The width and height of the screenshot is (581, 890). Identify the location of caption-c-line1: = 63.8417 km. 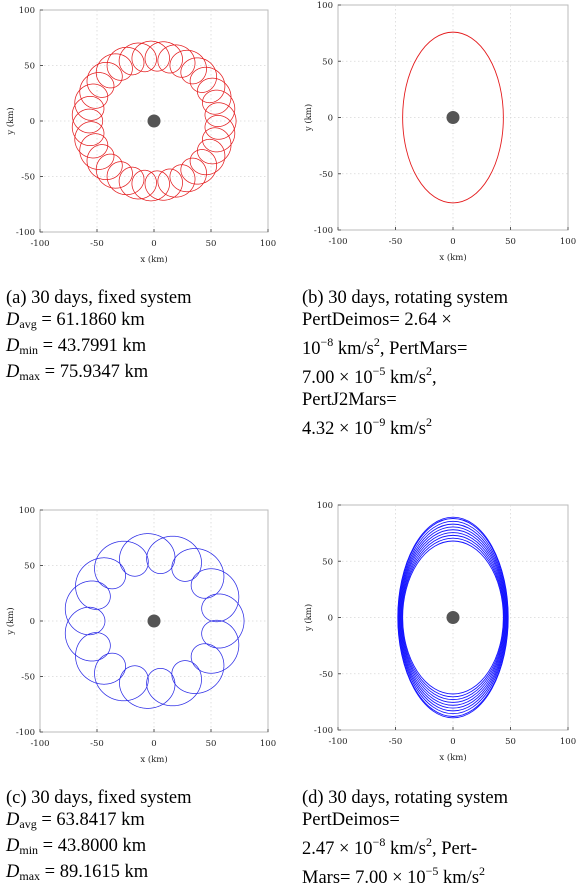
(93, 820).